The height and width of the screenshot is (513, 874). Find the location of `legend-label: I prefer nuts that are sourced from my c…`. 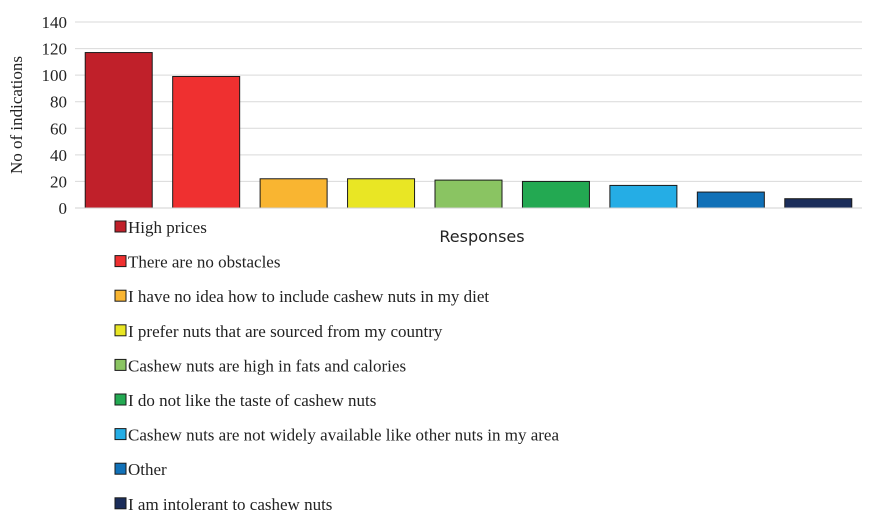

legend-label: I prefer nuts that are sourced from my c… is located at coordinates (285, 331).